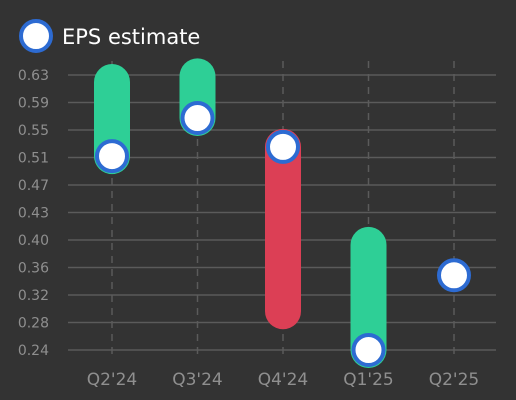 The width and height of the screenshot is (516, 400). Describe the element at coordinates (33, 104) in the screenshot. I see `y-tick-label: 0.59` at that location.